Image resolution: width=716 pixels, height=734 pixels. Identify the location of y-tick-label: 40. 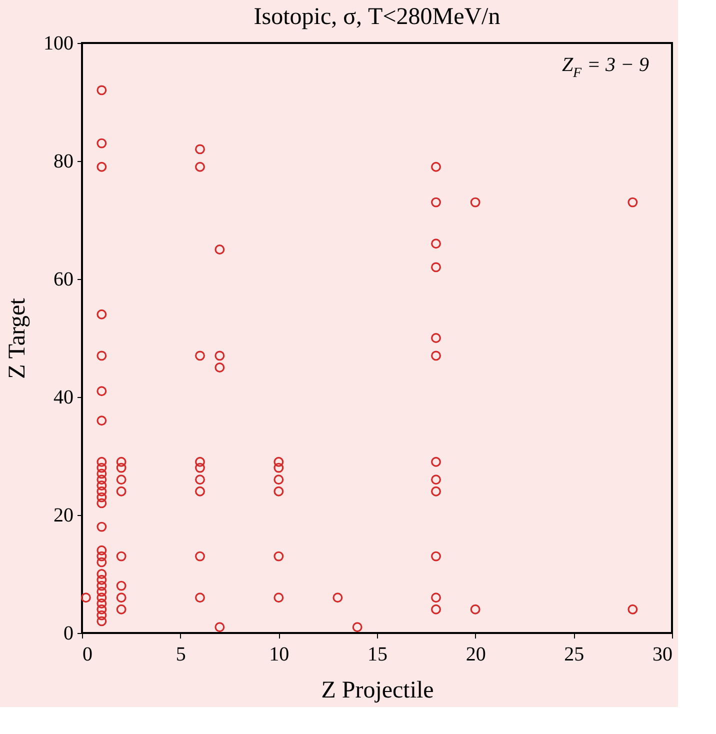
(64, 397).